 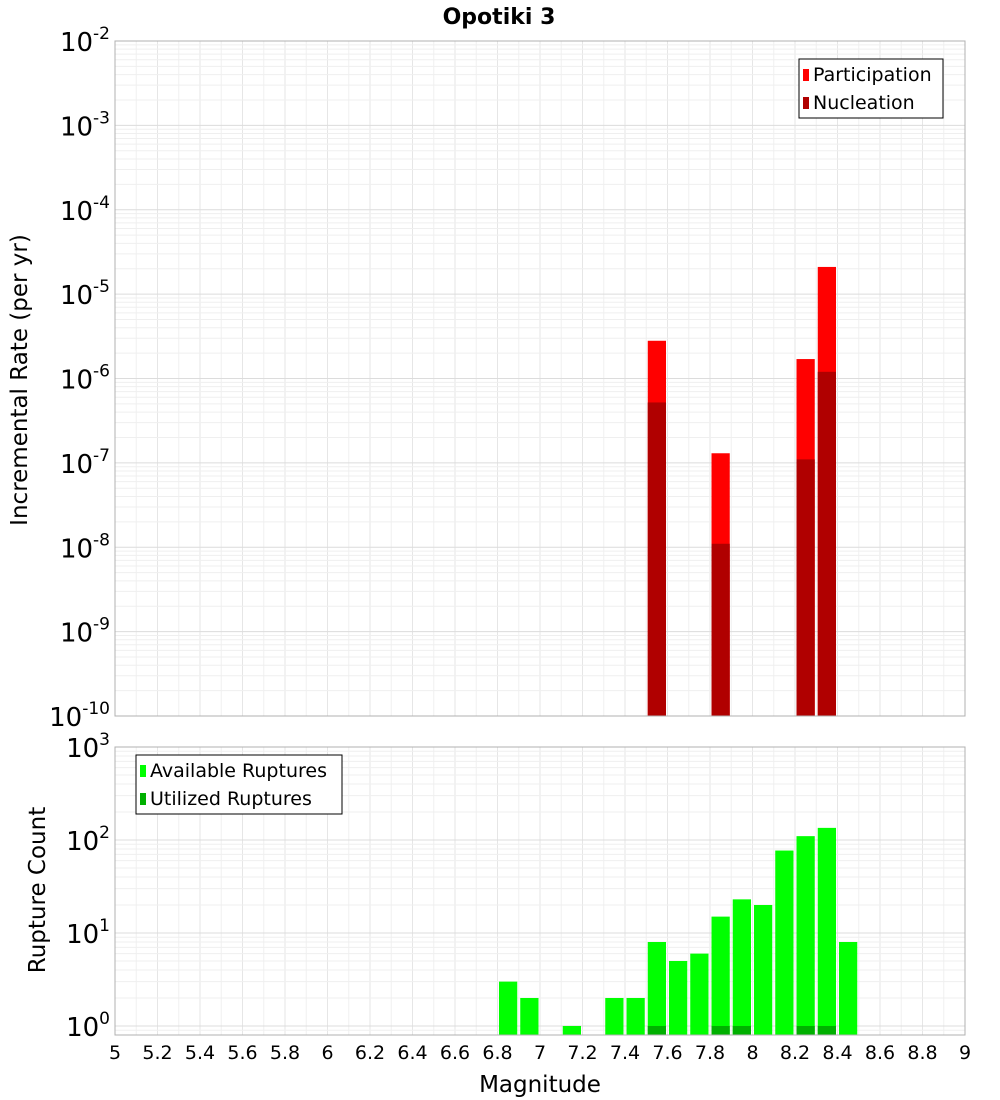 I want to click on x-tick-label: 5.8, so click(x=285, y=1053).